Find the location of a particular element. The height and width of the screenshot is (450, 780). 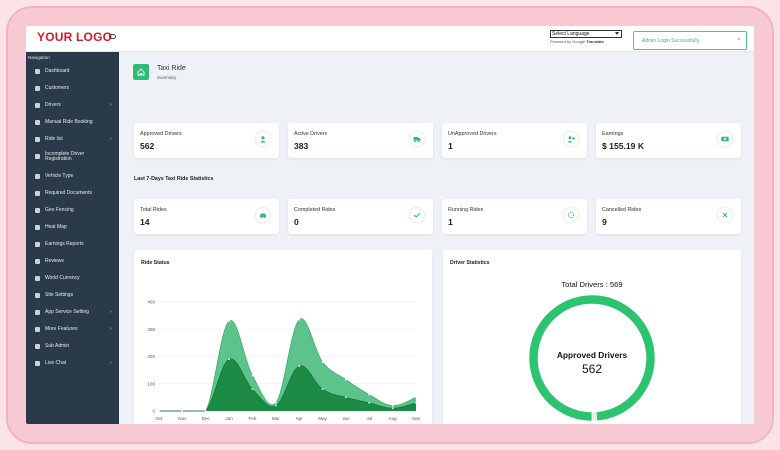

language-select: Select Language is located at coordinates (586, 34).